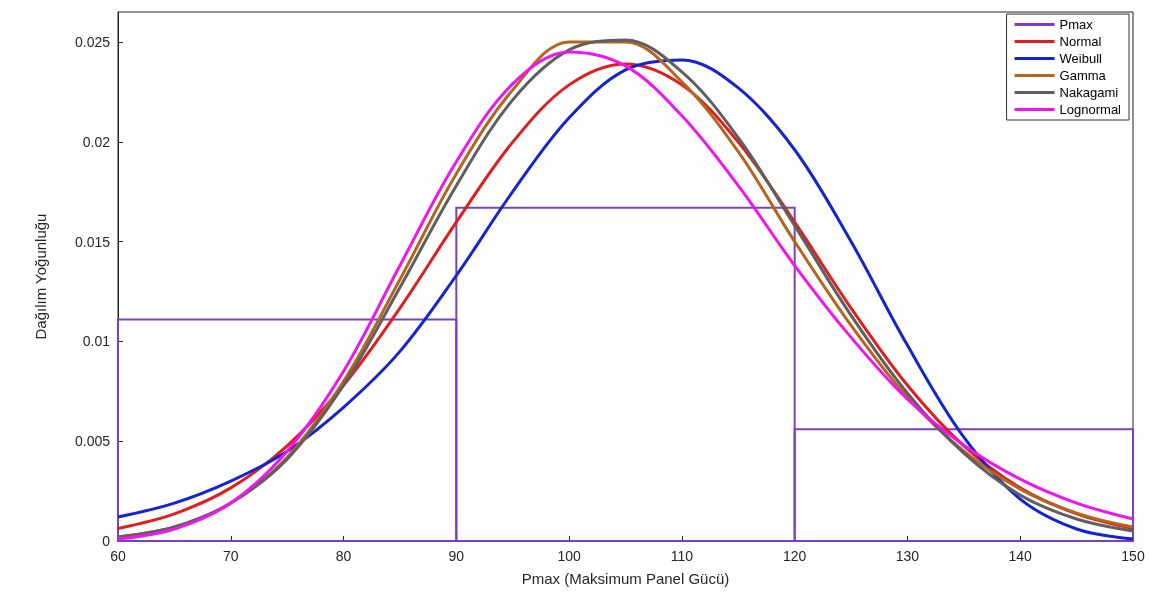  What do you see at coordinates (907, 556) in the screenshot?
I see `x-tick-label: 130` at bounding box center [907, 556].